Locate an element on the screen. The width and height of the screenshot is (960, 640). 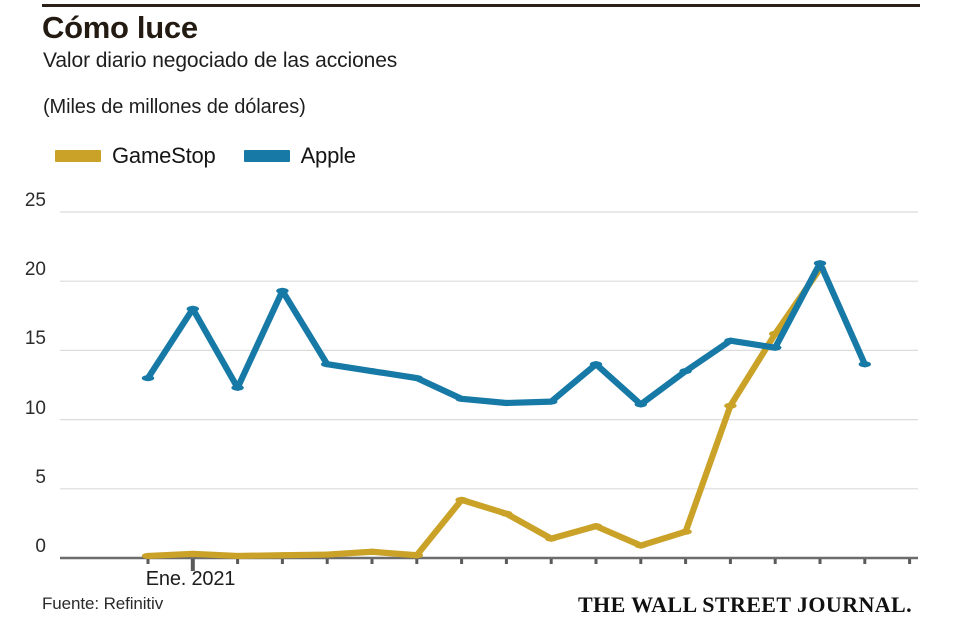
source-note: Fuente: Refinitiv is located at coordinates (103, 603).